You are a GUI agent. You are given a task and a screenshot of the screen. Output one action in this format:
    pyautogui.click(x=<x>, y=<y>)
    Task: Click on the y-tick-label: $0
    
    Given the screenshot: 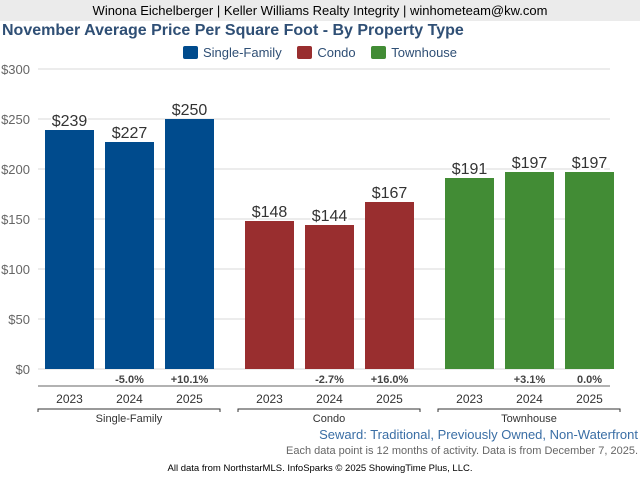 What is the action you would take?
    pyautogui.click(x=23, y=369)
    